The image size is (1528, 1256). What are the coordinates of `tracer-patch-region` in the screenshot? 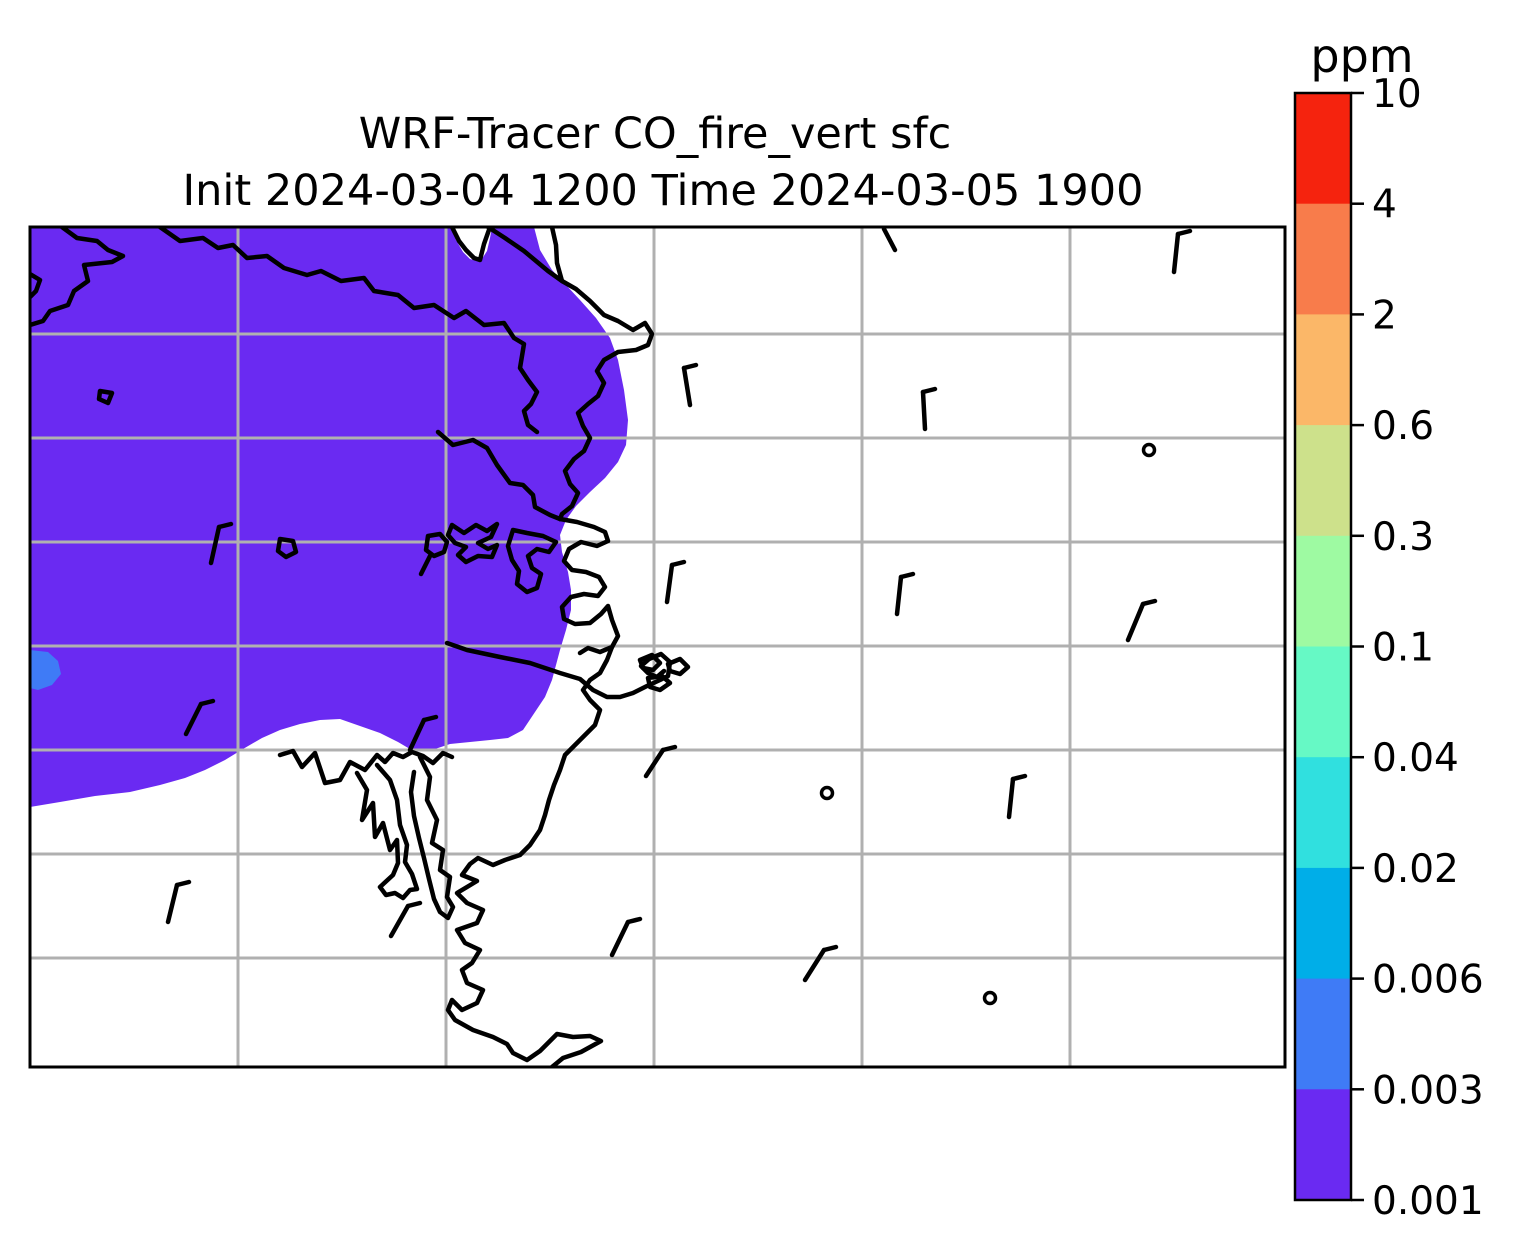 It's located at (45, 670).